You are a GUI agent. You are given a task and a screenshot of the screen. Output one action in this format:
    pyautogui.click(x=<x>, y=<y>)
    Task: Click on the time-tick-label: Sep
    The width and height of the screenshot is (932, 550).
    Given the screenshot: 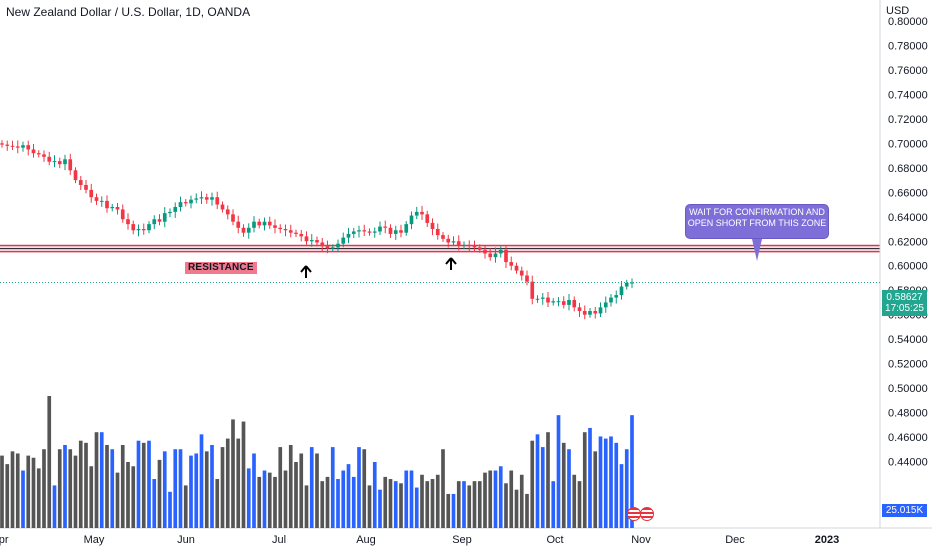 What is the action you would take?
    pyautogui.click(x=462, y=540)
    